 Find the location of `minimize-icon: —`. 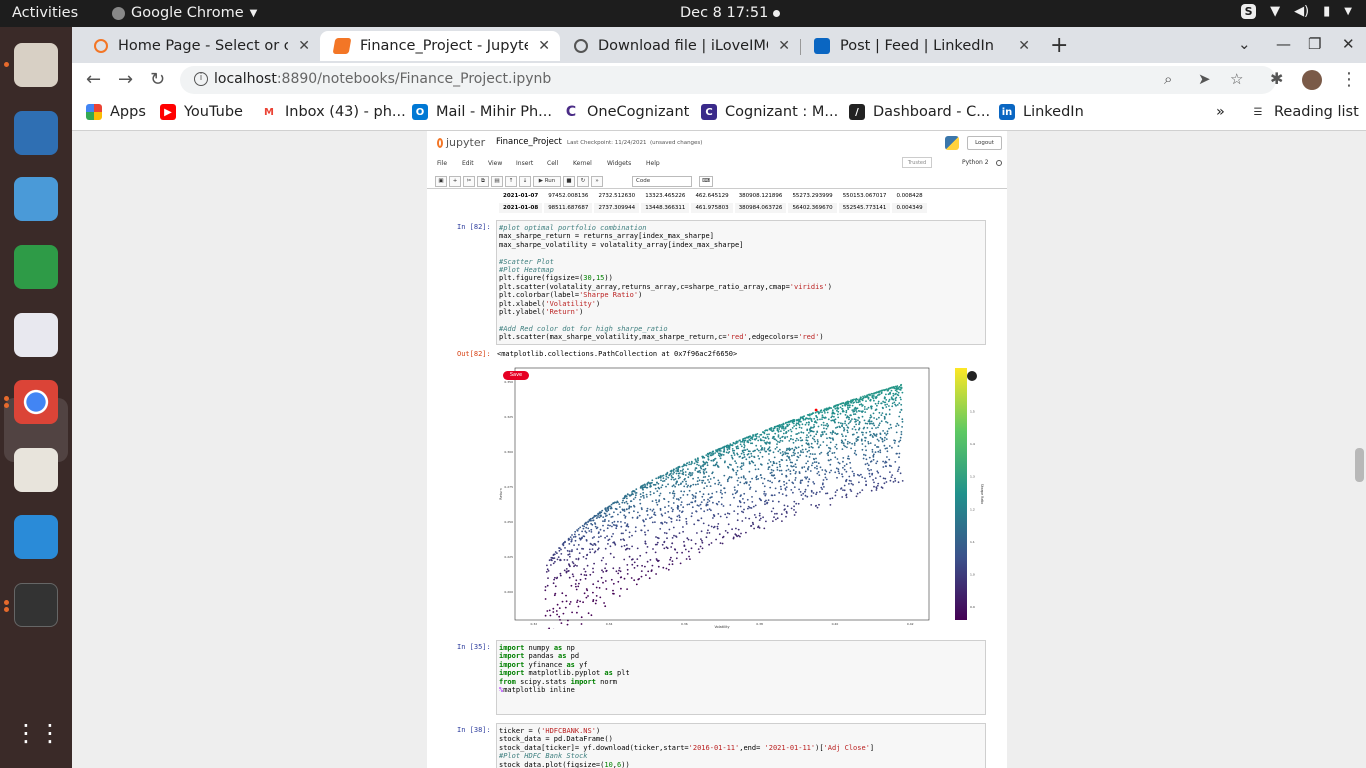

minimize-icon: — is located at coordinates (1283, 44).